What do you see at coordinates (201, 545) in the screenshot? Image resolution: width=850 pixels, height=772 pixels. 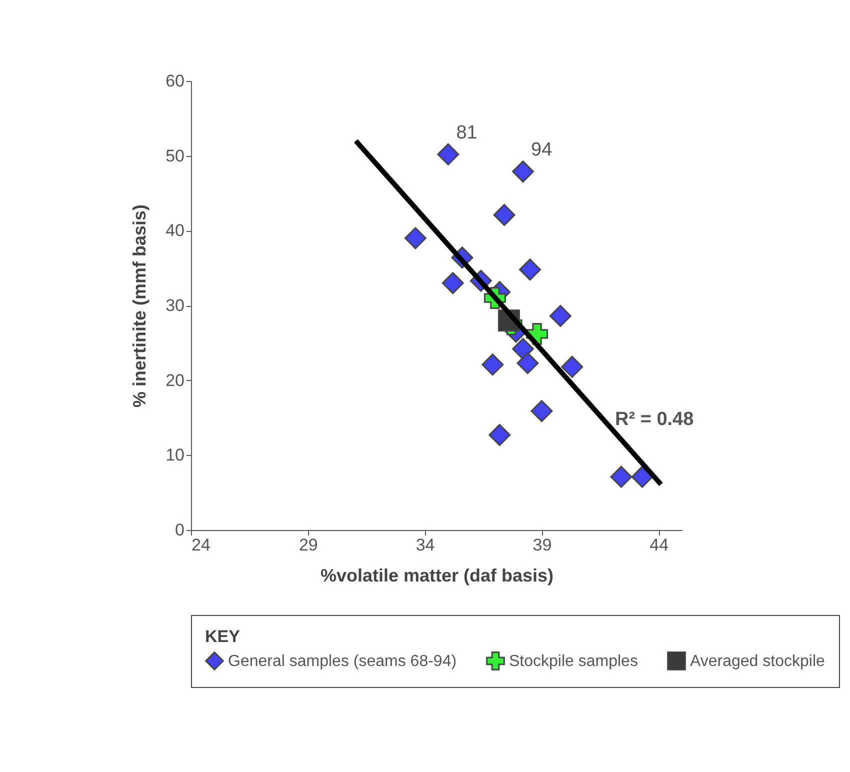 I see `x-tick-label: 24` at bounding box center [201, 545].